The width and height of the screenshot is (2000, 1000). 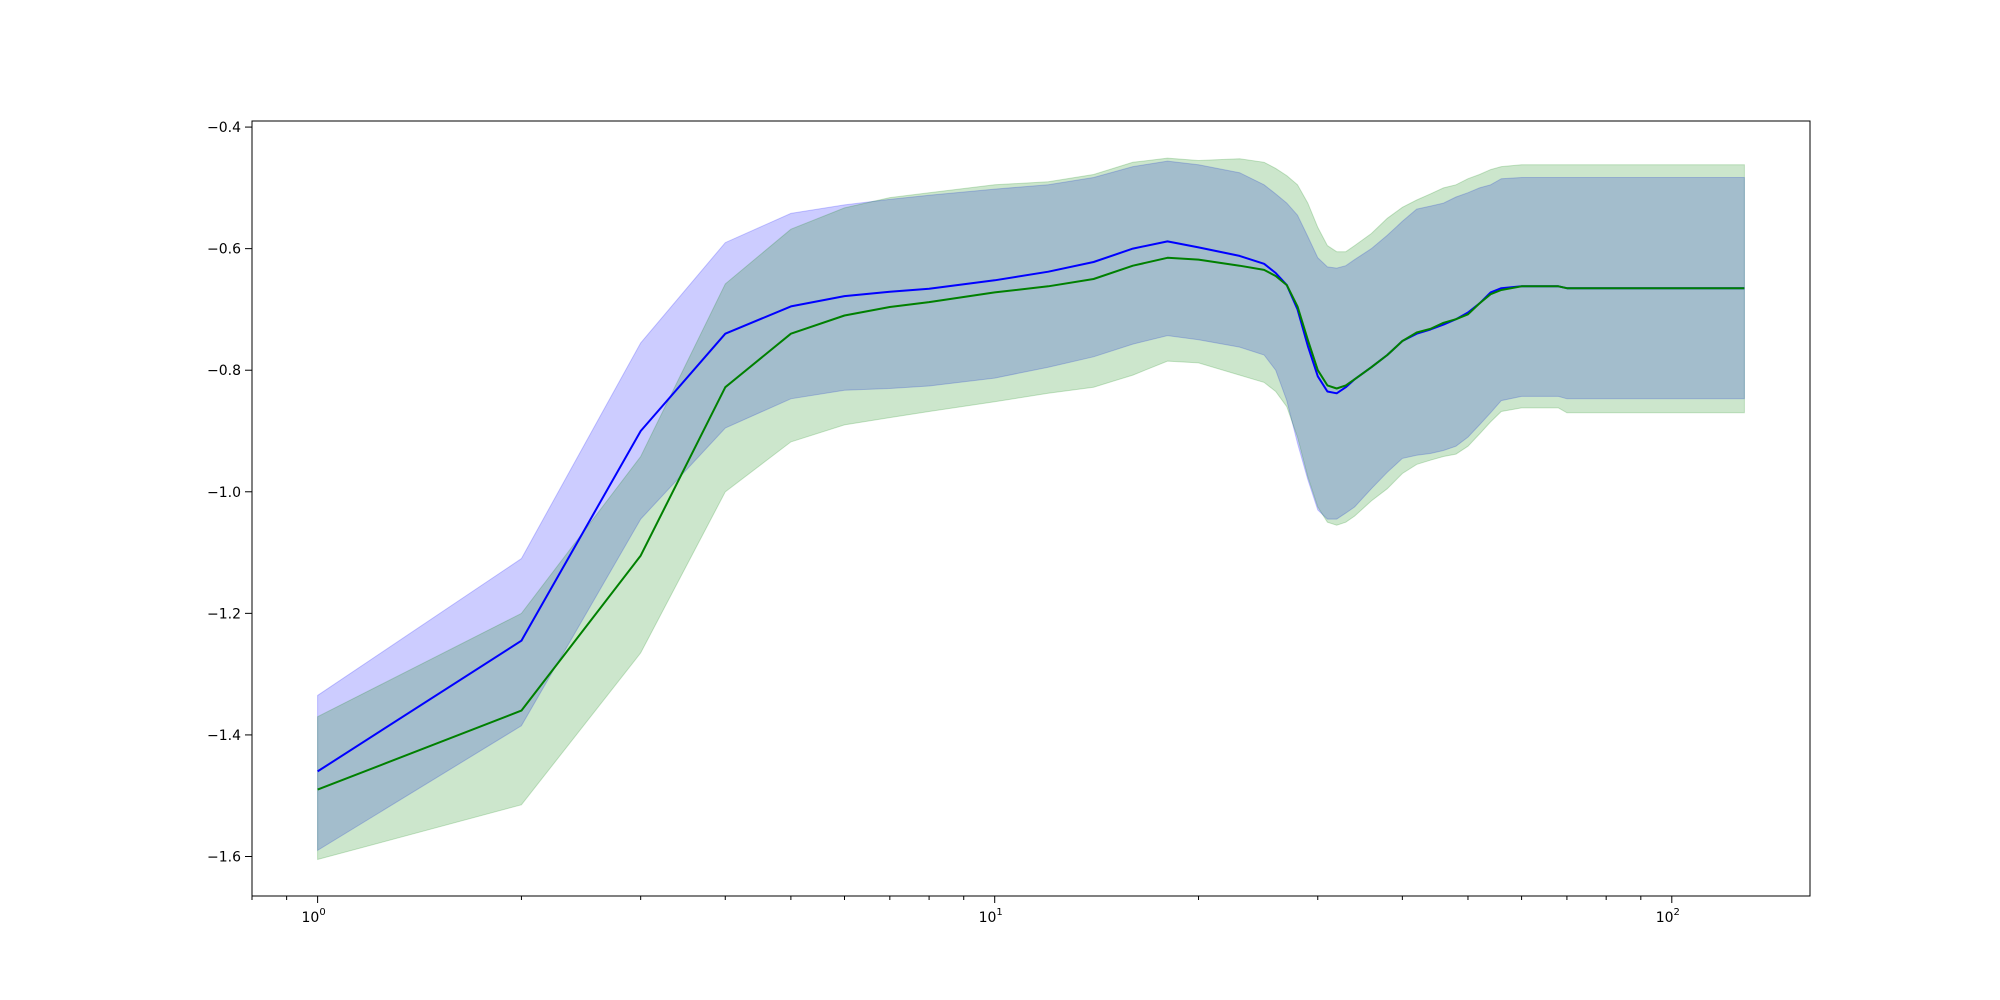 I want to click on y-tick-label: −0.8, so click(x=224, y=371).